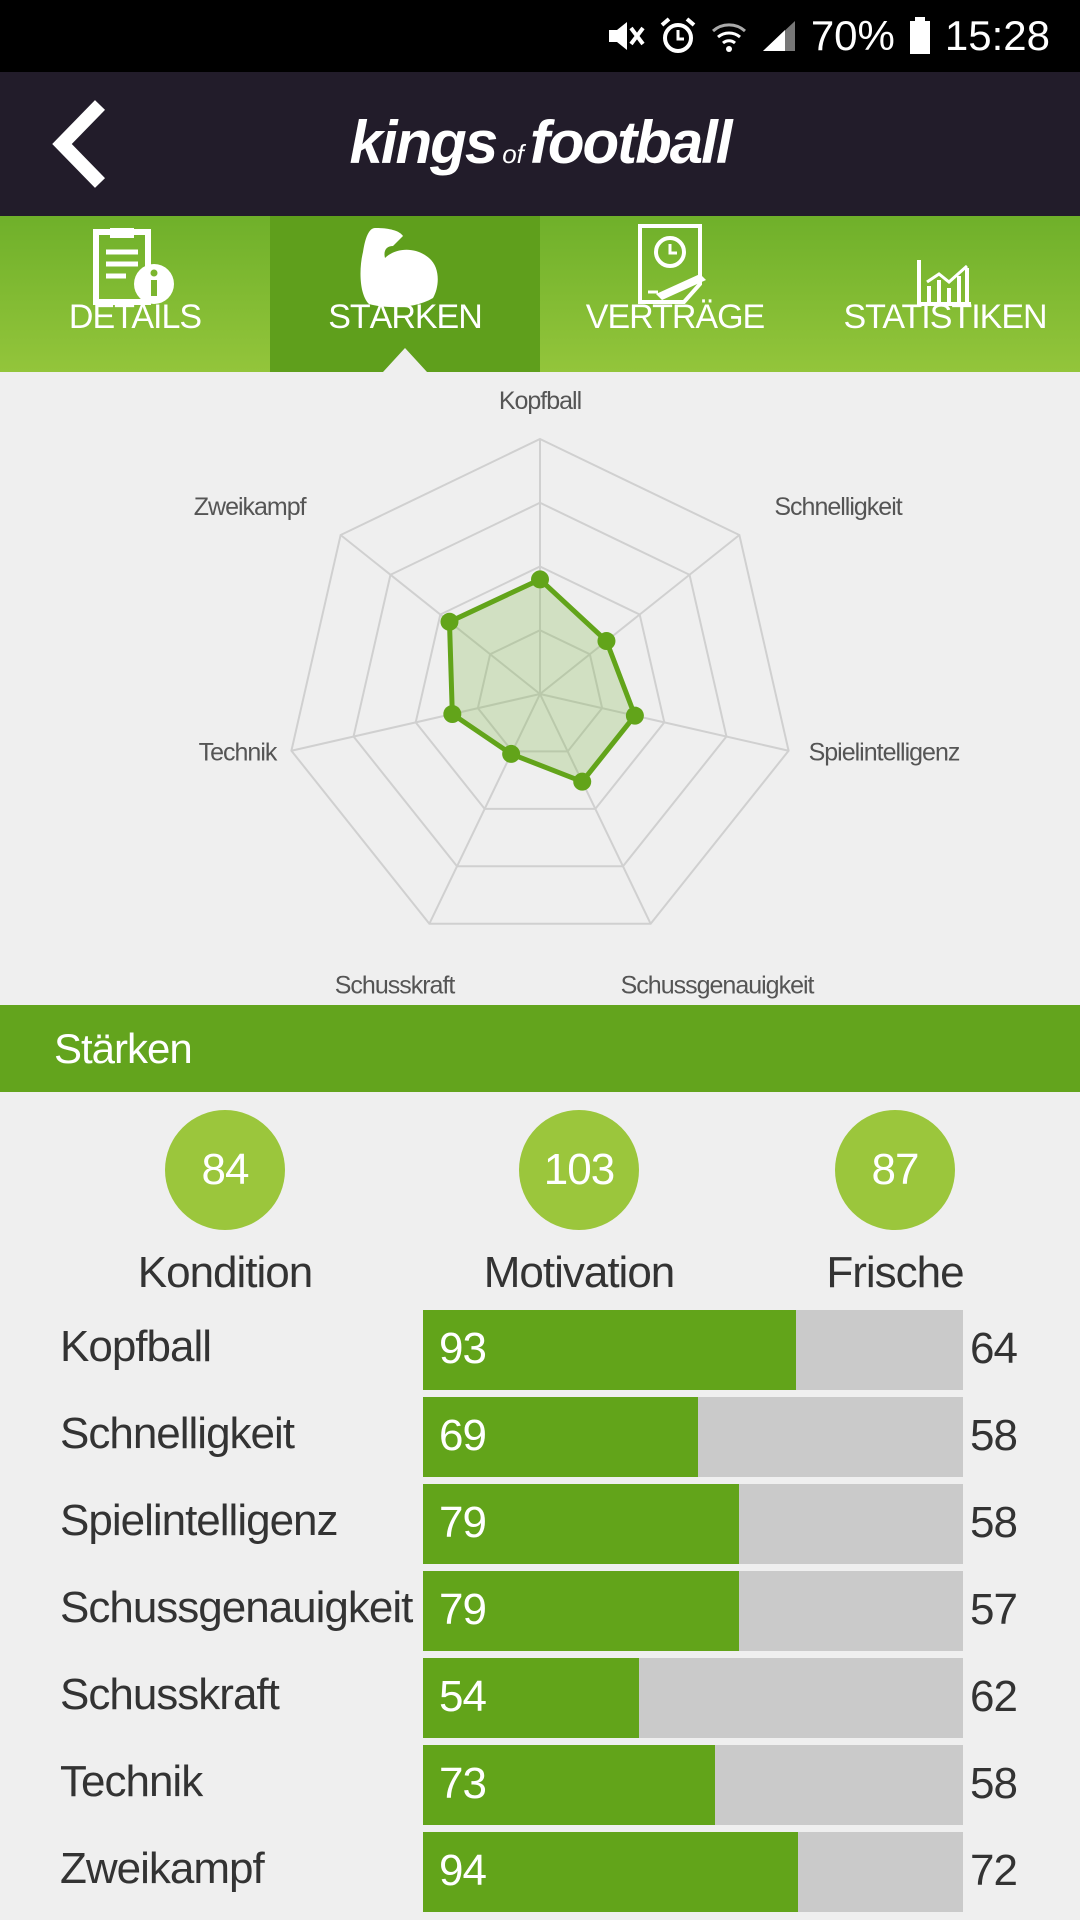  I want to click on skill-row-zweikampf: Zweikampf 94 72, so click(540, 1872).